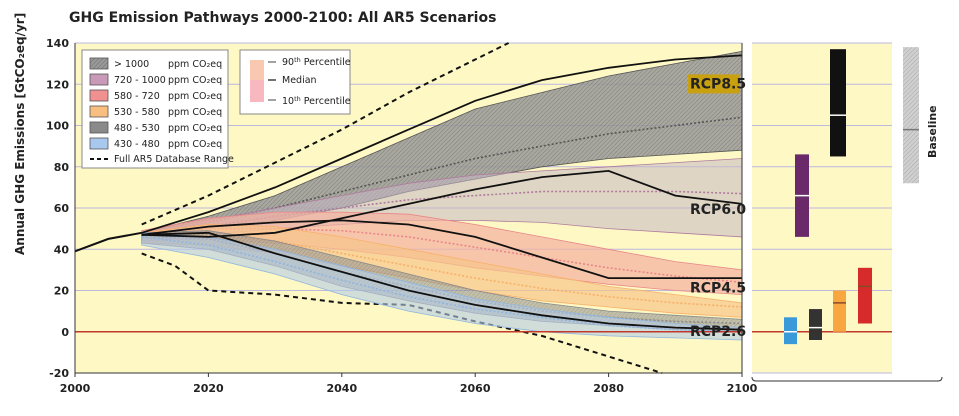 The height and width of the screenshot is (416, 959). What do you see at coordinates (718, 210) in the screenshot?
I see `rcp-label-rcp60: RCP6.0` at bounding box center [718, 210].